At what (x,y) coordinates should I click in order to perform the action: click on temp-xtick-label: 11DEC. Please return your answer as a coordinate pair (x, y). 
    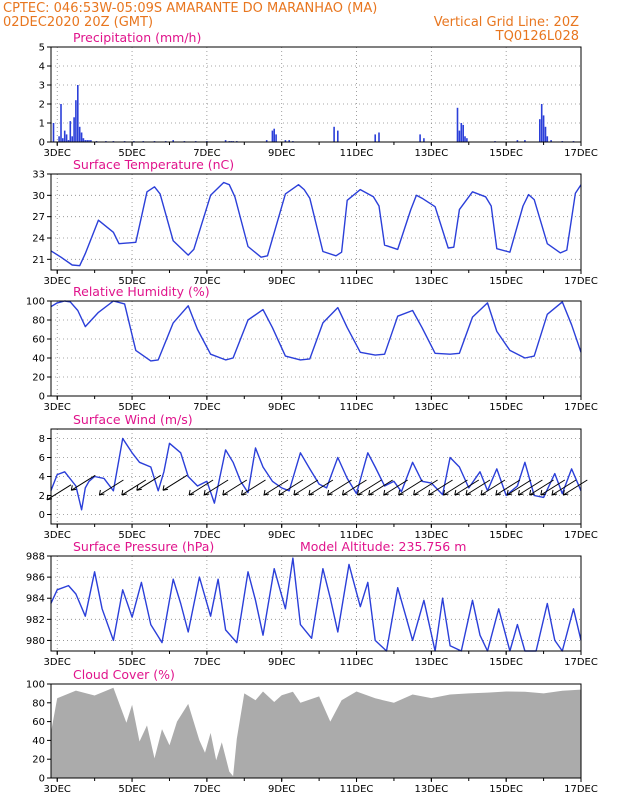
    Looking at the image, I should click on (357, 281).